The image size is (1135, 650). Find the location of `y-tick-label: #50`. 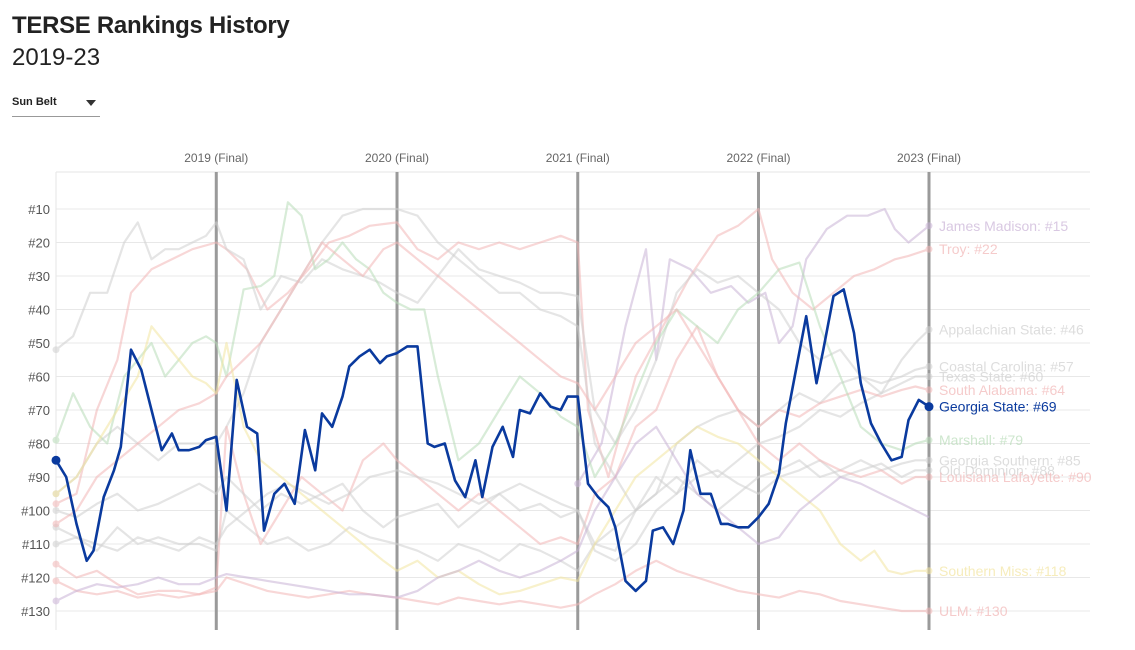

y-tick-label: #50 is located at coordinates (39, 343).